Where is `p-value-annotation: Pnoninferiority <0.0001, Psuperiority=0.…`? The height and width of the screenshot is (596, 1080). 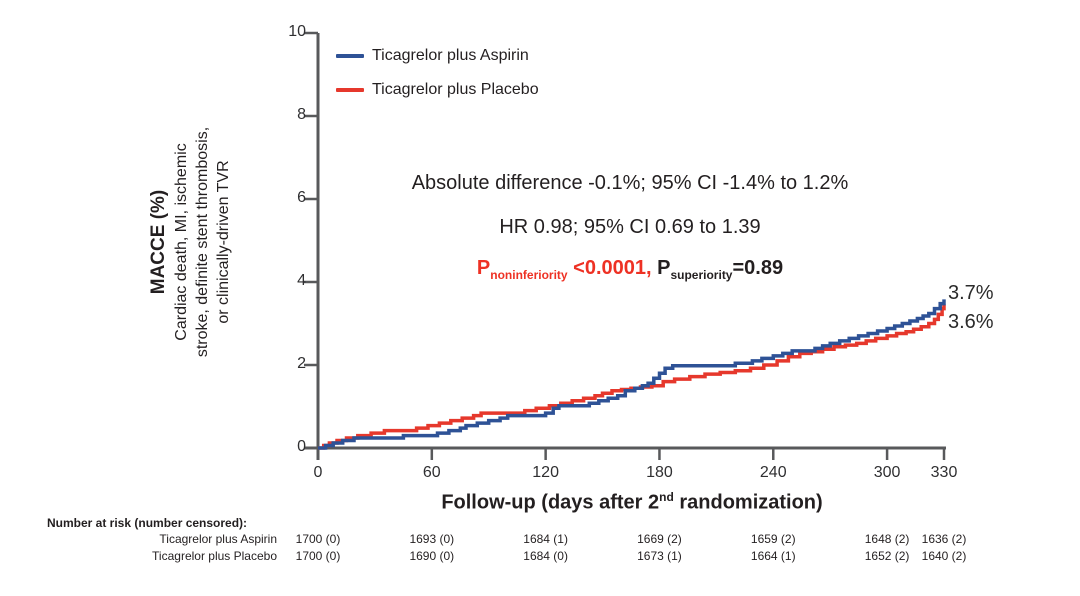
p-value-annotation: Pnoninferiority <0.0001, Psuperiority=0.… is located at coordinates (630, 271).